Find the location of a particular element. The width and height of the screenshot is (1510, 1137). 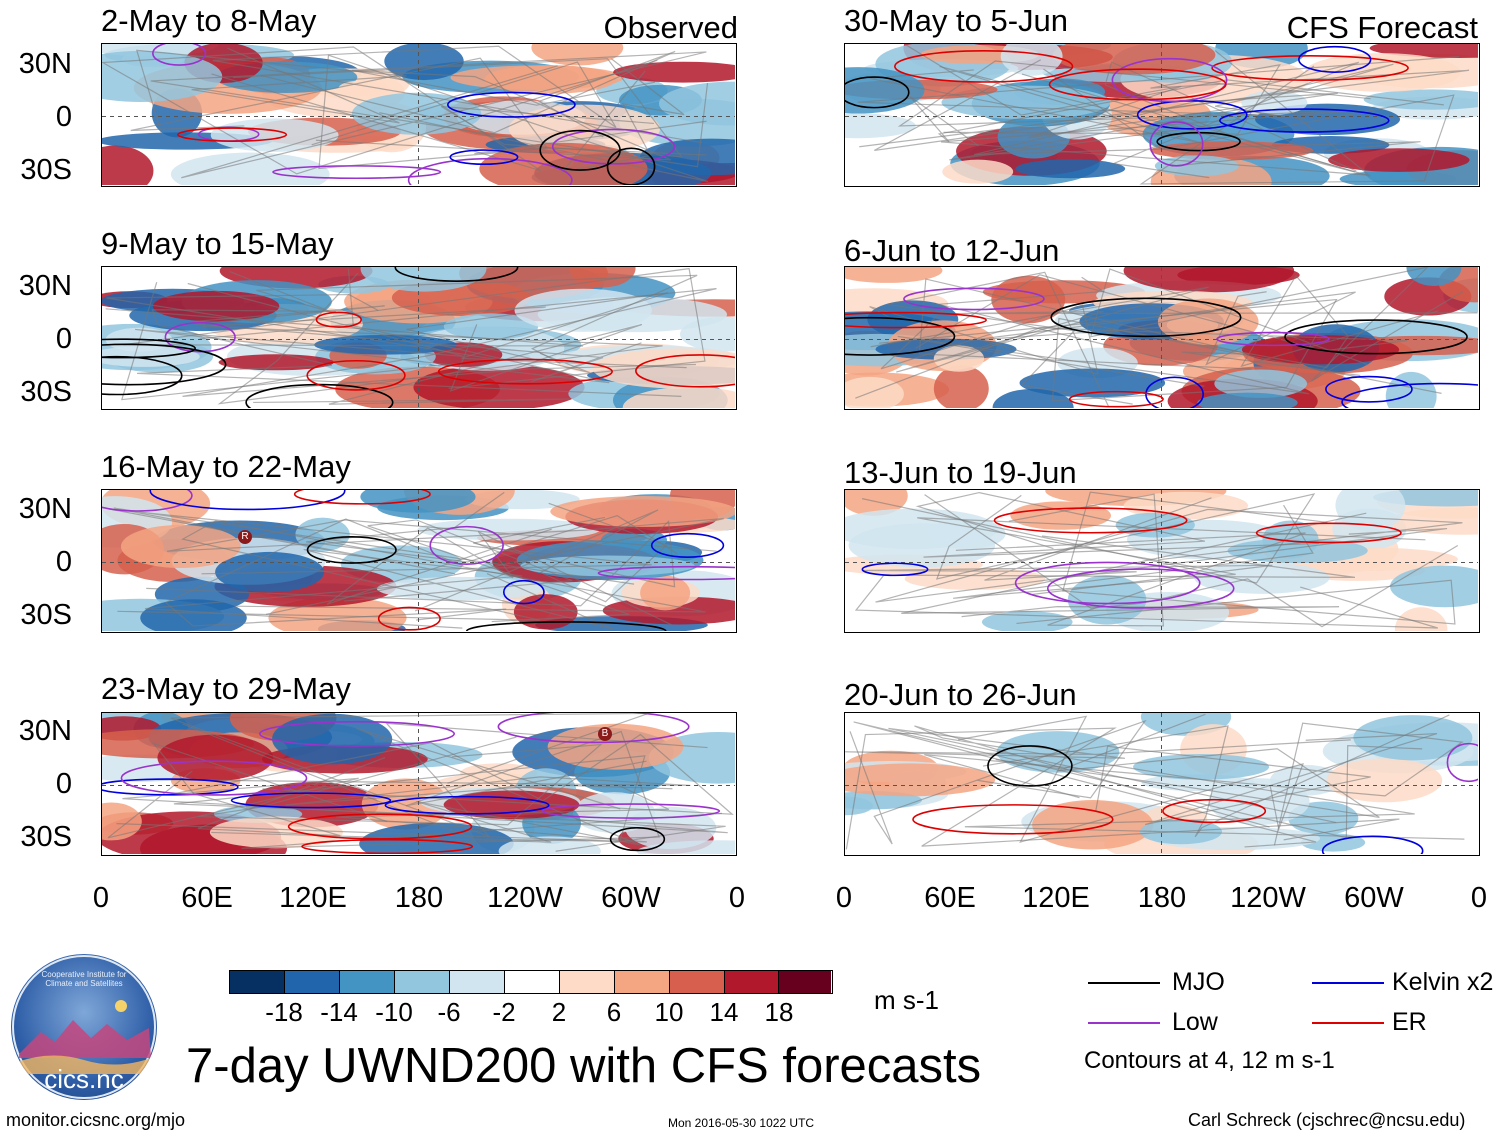

panel-title: 23-May to 29-May is located at coordinates (226, 688).